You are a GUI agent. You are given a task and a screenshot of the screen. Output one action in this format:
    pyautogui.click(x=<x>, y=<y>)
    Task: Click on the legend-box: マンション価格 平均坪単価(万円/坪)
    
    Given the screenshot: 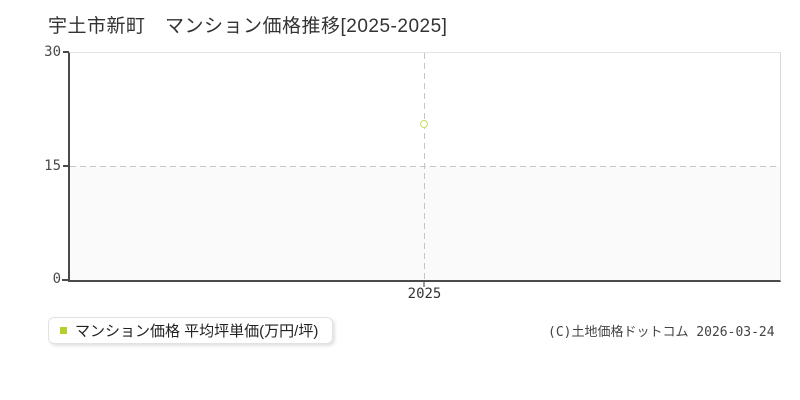 What is the action you would take?
    pyautogui.click(x=191, y=330)
    